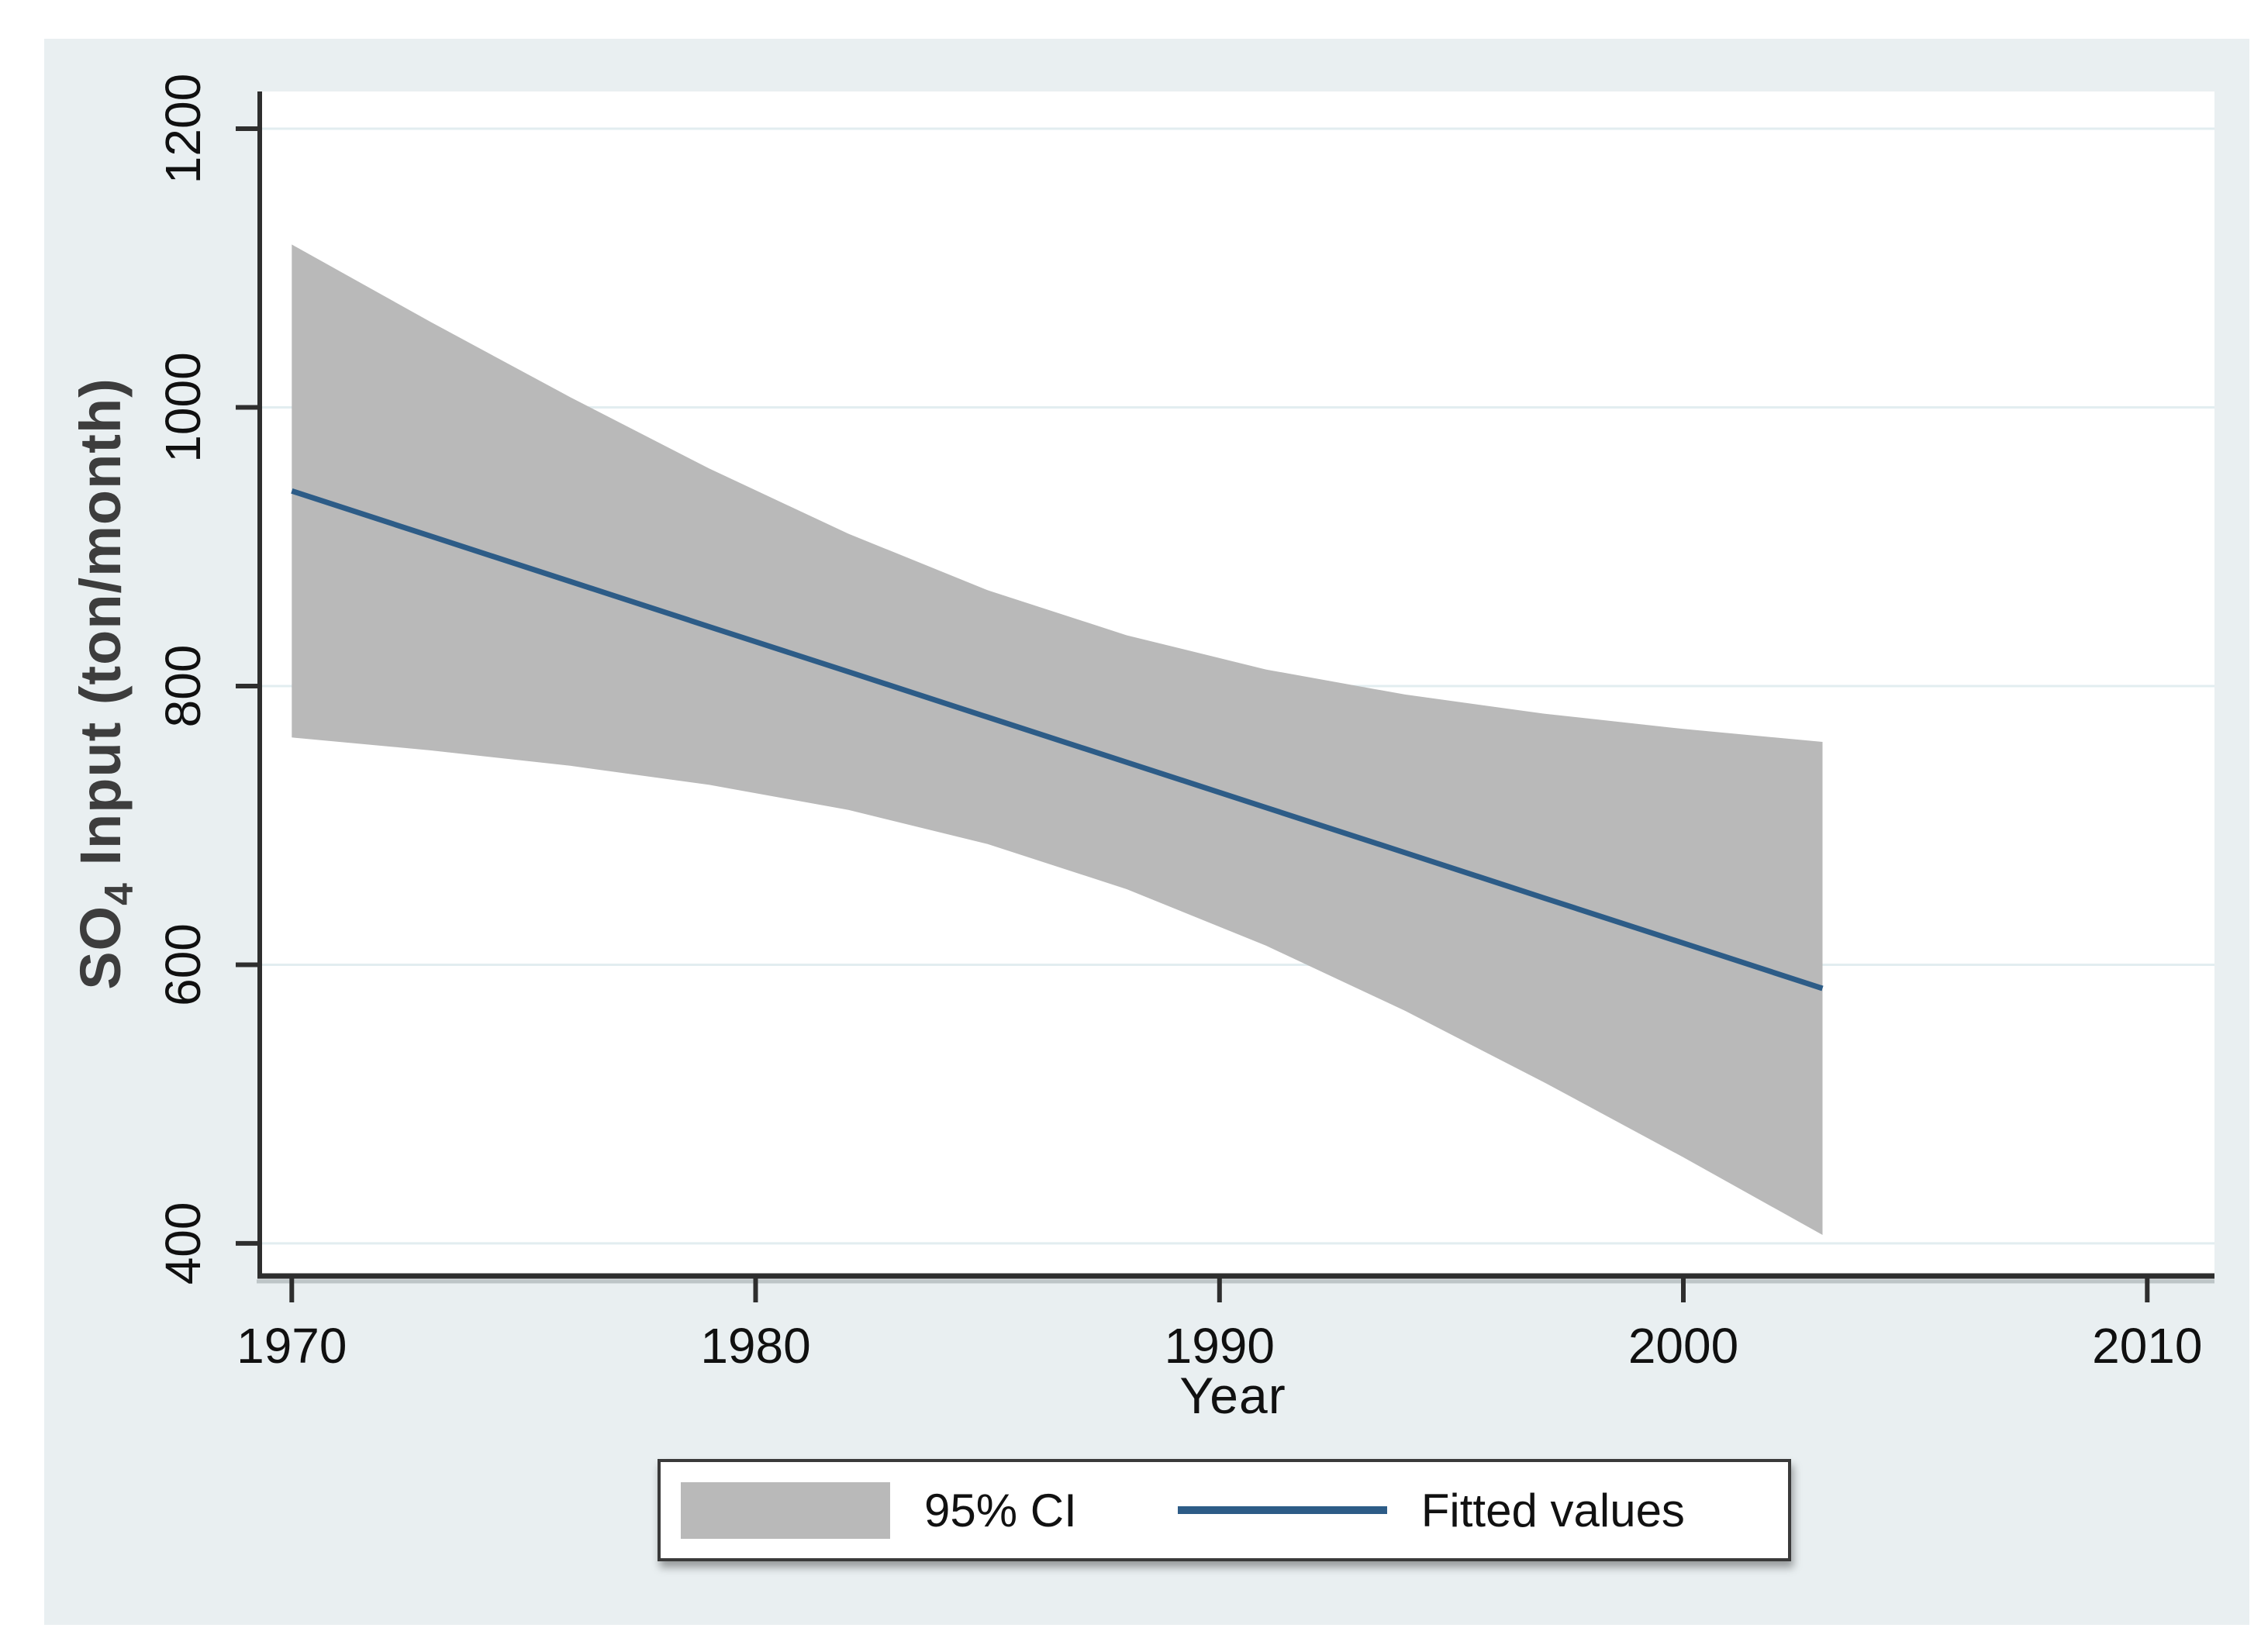 The height and width of the screenshot is (1652, 2261). What do you see at coordinates (1220, 1346) in the screenshot?
I see `x-tick-label: 1990` at bounding box center [1220, 1346].